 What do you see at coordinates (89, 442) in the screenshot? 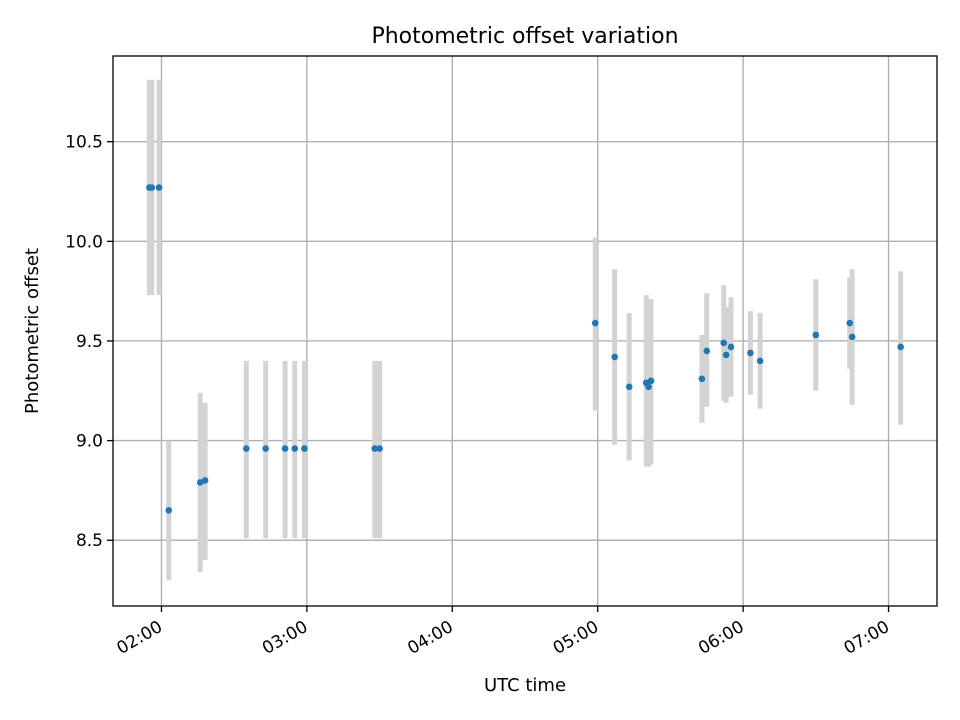
I see `y-tick-label: 9.0` at bounding box center [89, 442].